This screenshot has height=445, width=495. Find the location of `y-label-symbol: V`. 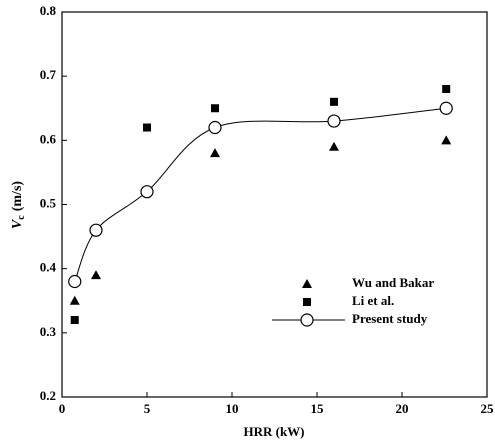

y-label-symbol: V is located at coordinates (17, 223).